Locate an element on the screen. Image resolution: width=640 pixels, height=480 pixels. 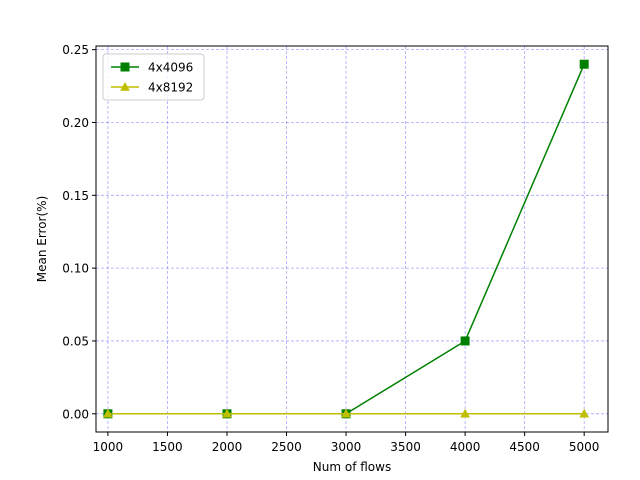
x-tick-label: 1000 is located at coordinates (108, 447).